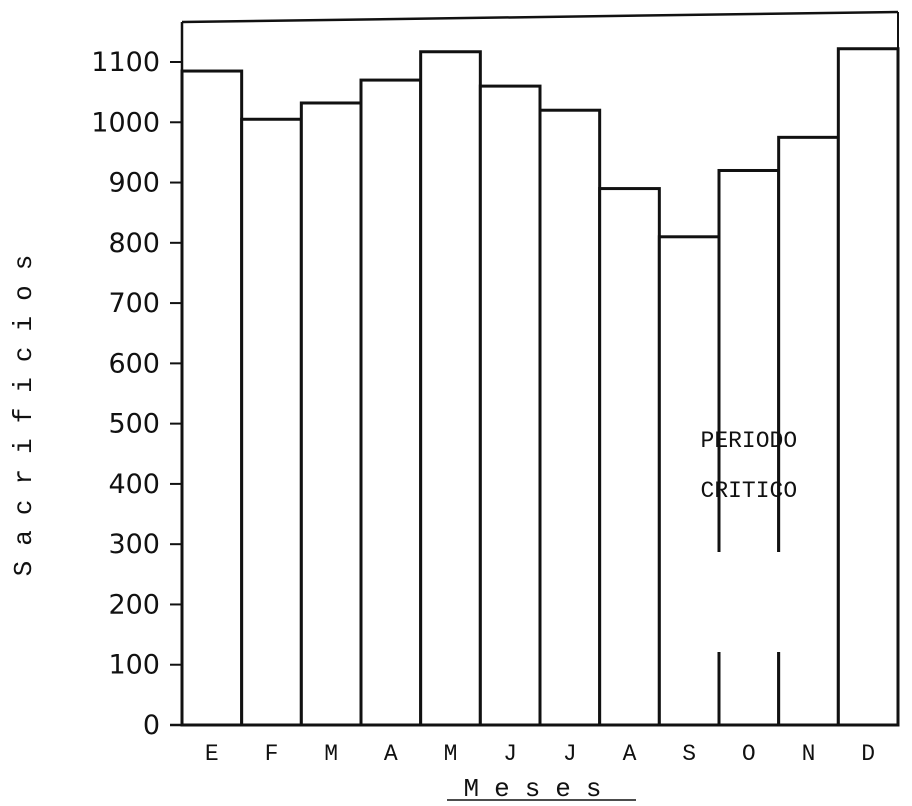 This screenshot has width=912, height=806. What do you see at coordinates (134, 243) in the screenshot?
I see `y-tick-label: 800` at bounding box center [134, 243].